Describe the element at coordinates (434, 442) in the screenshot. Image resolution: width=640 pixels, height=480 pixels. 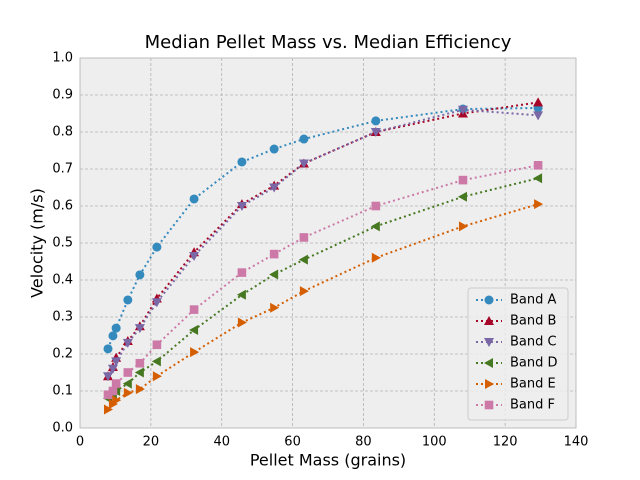
I see `x-tick-label: 100` at that location.